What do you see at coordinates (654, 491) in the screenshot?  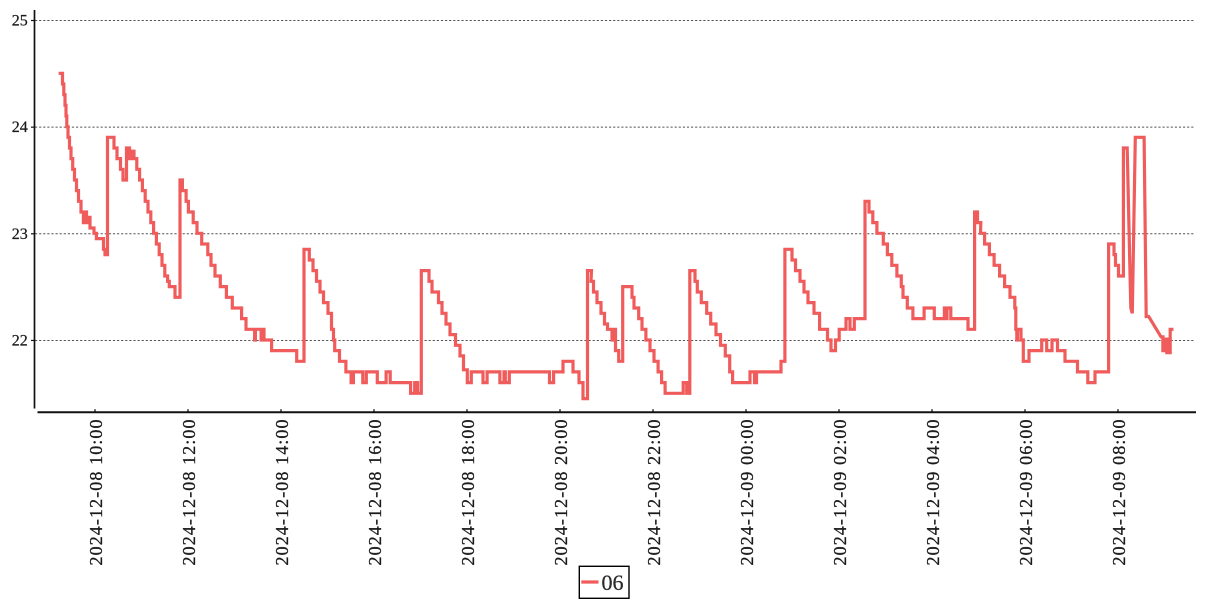 I see `svg-text: 2024-12-08 22:00` at bounding box center [654, 491].